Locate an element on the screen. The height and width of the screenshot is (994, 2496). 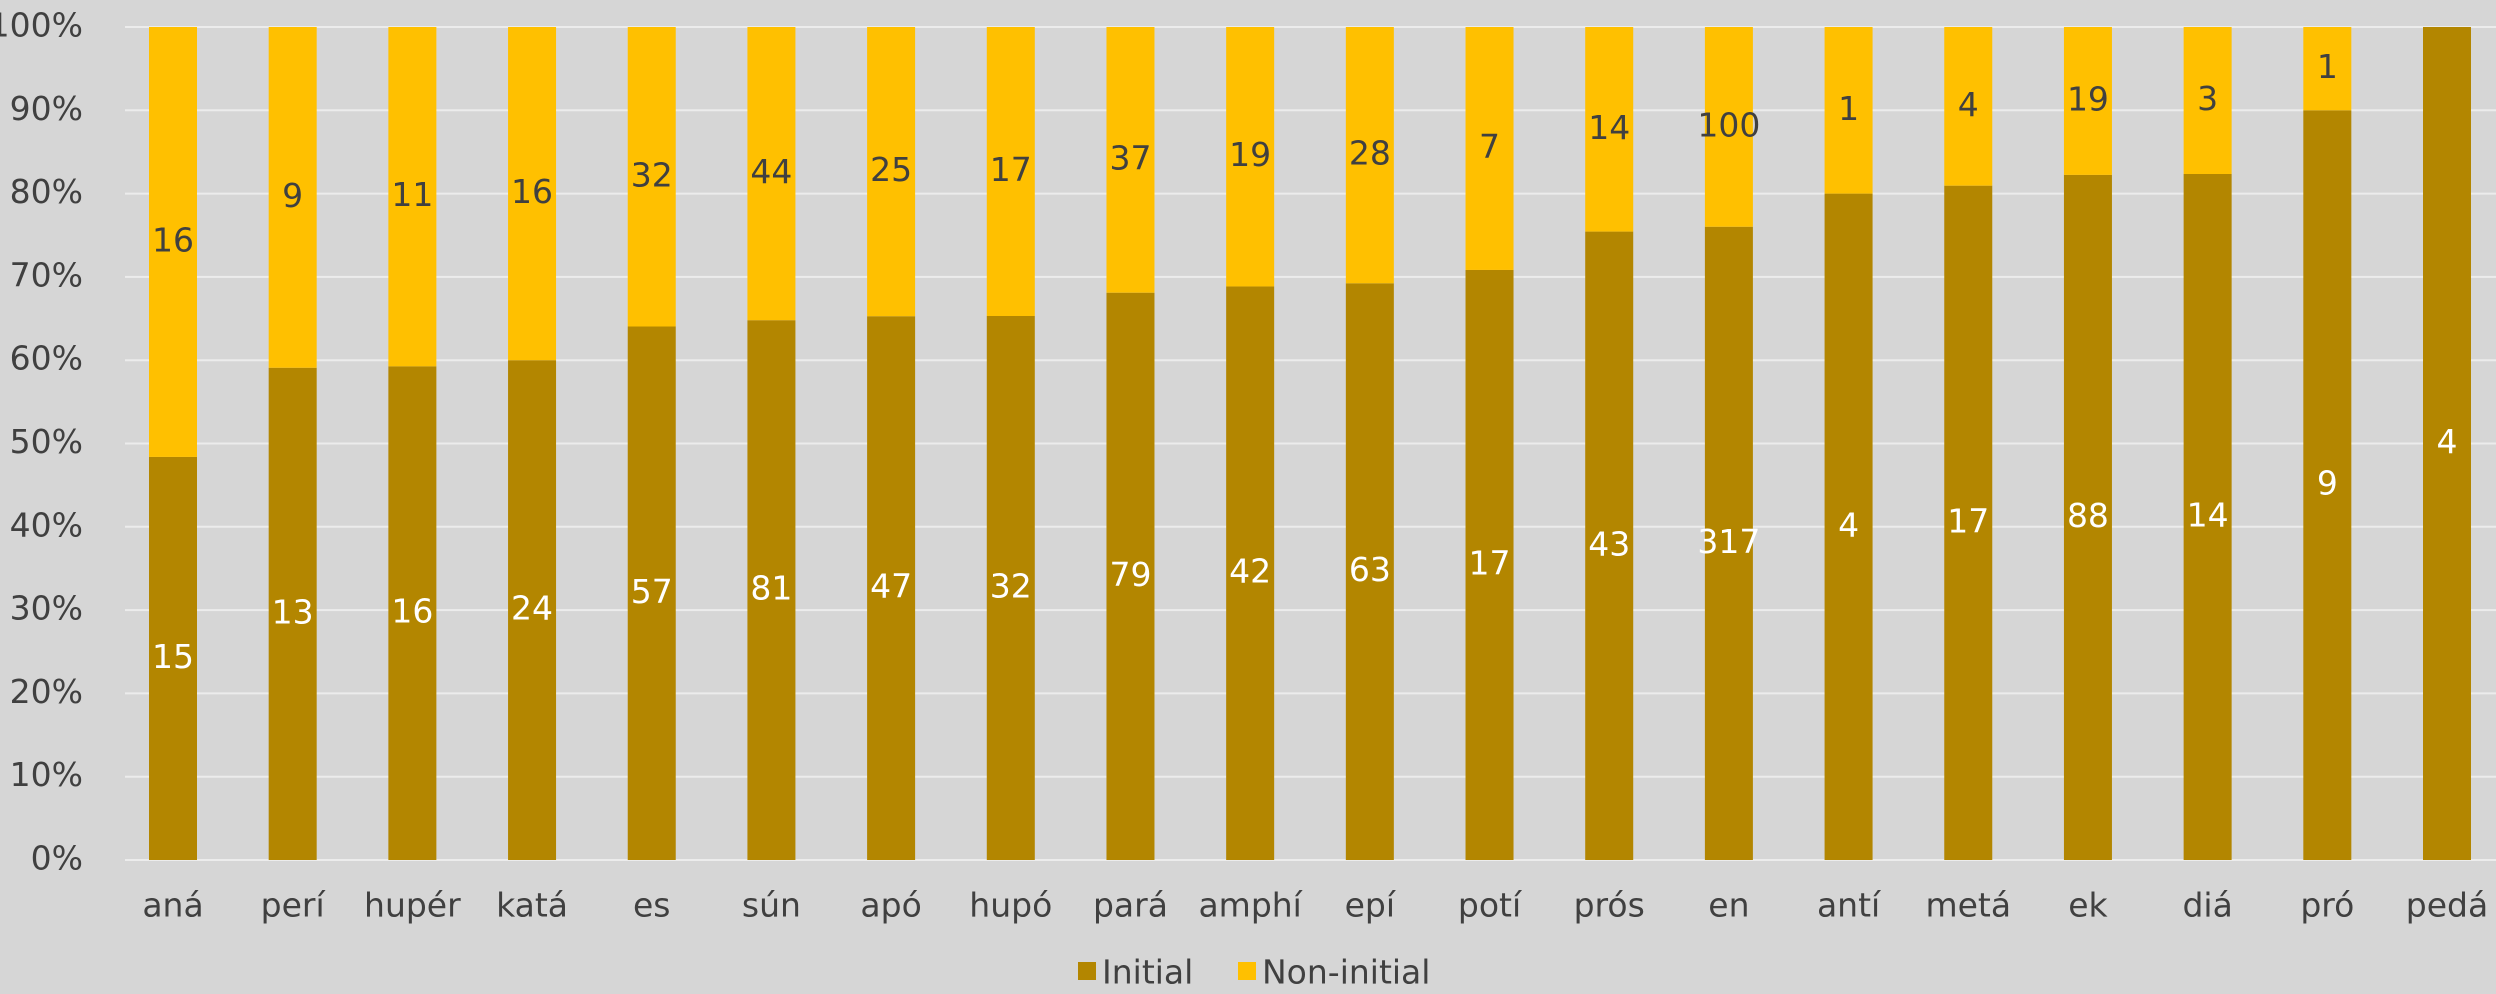
y-tick-label: 100% is located at coordinates (41, 25).